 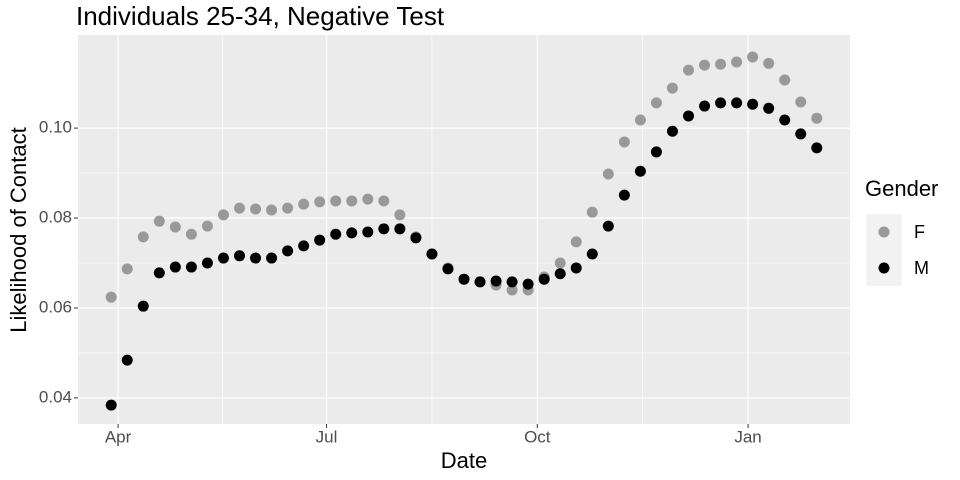 I want to click on legend-label: F, so click(x=919, y=232).